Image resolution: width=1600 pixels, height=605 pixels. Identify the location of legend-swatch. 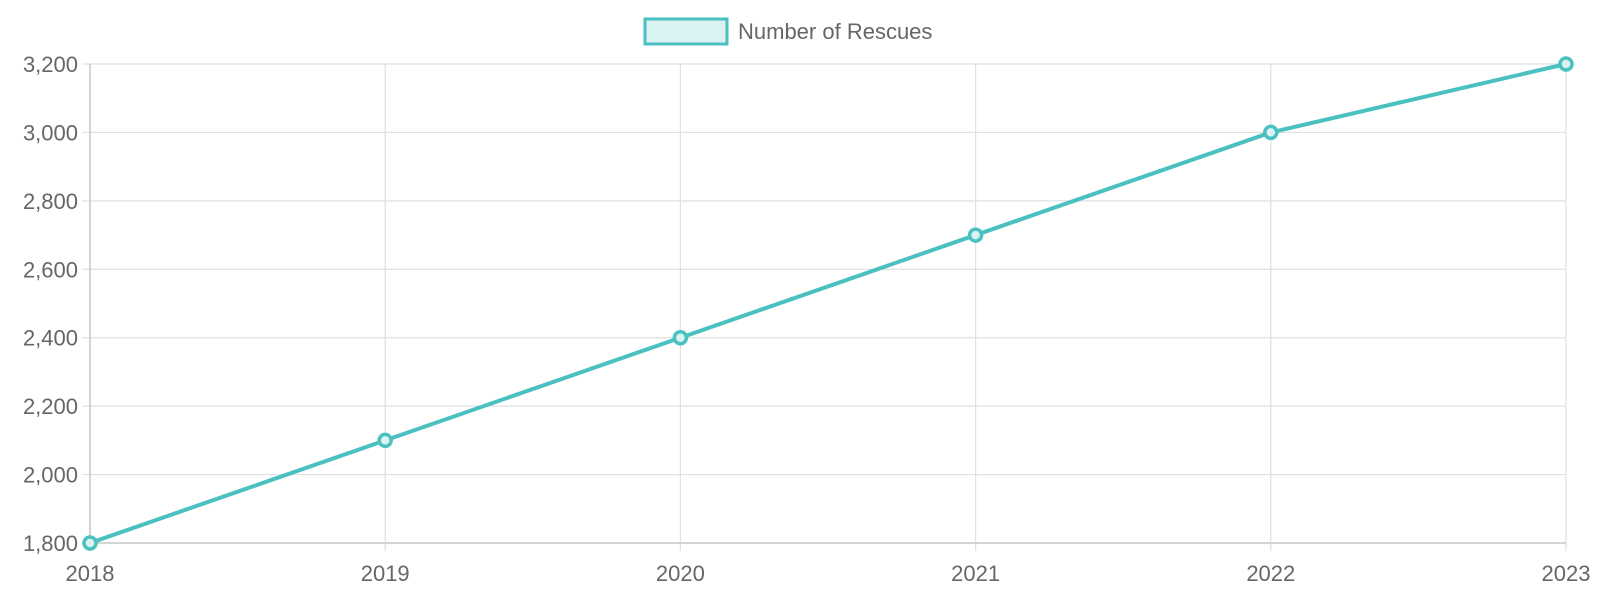
(686, 31).